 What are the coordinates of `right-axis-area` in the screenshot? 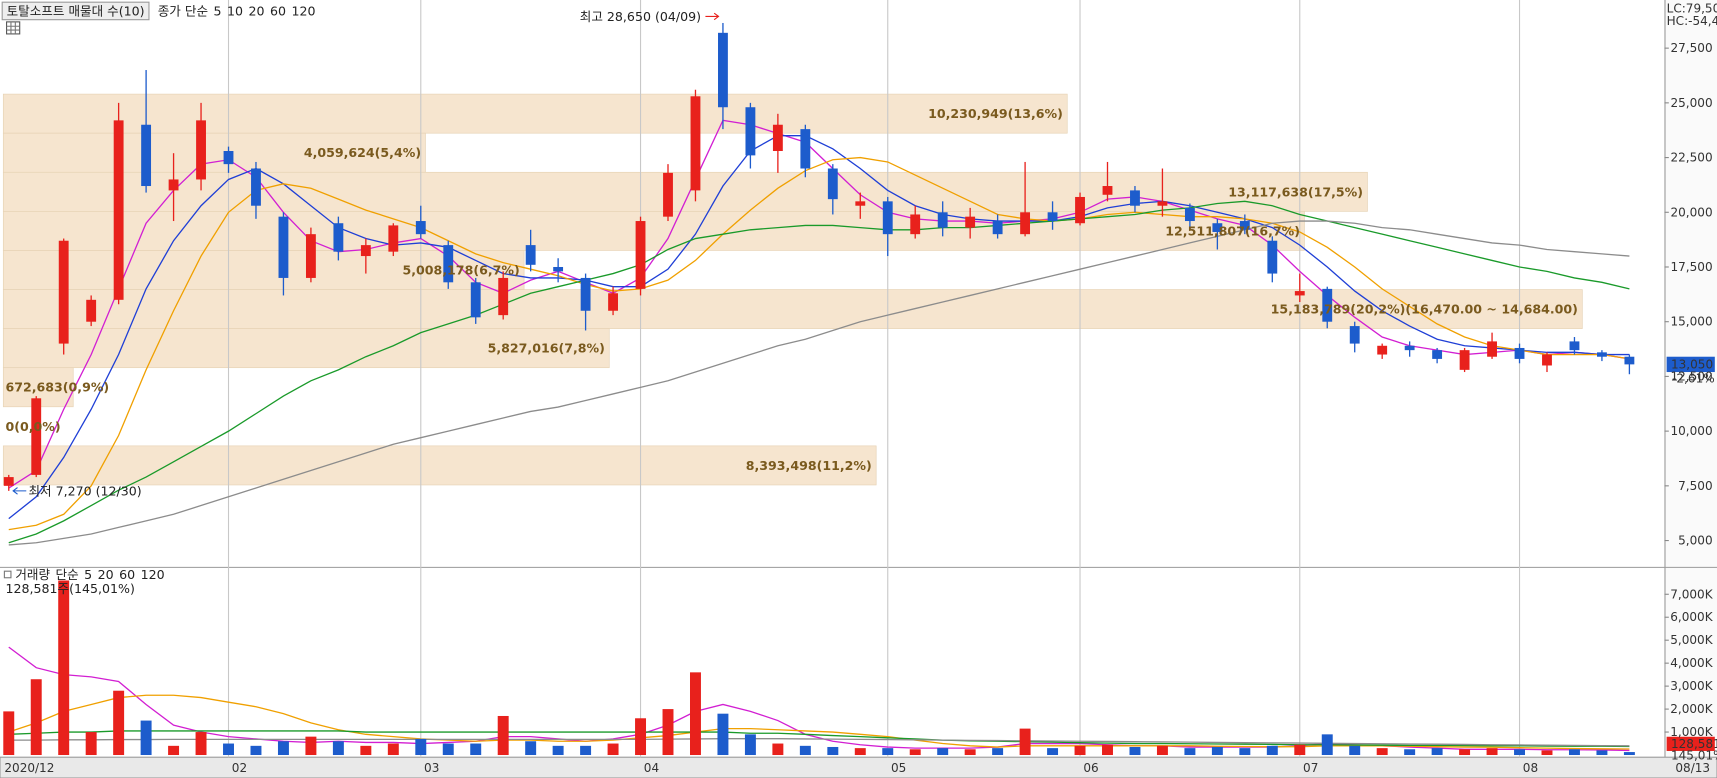 It's located at (1691, 379).